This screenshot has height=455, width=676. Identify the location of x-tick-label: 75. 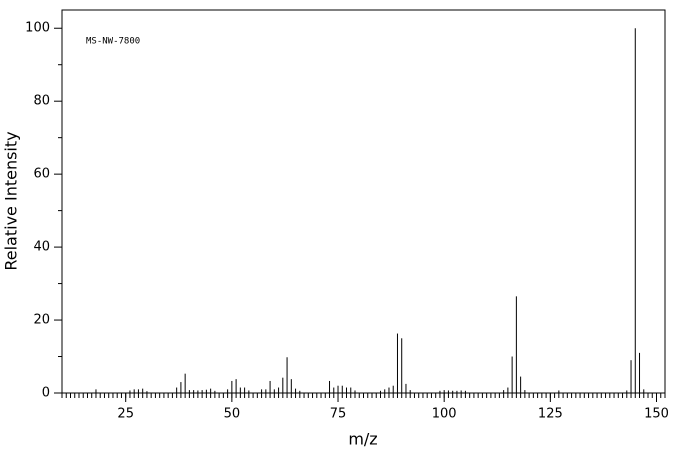
(338, 414).